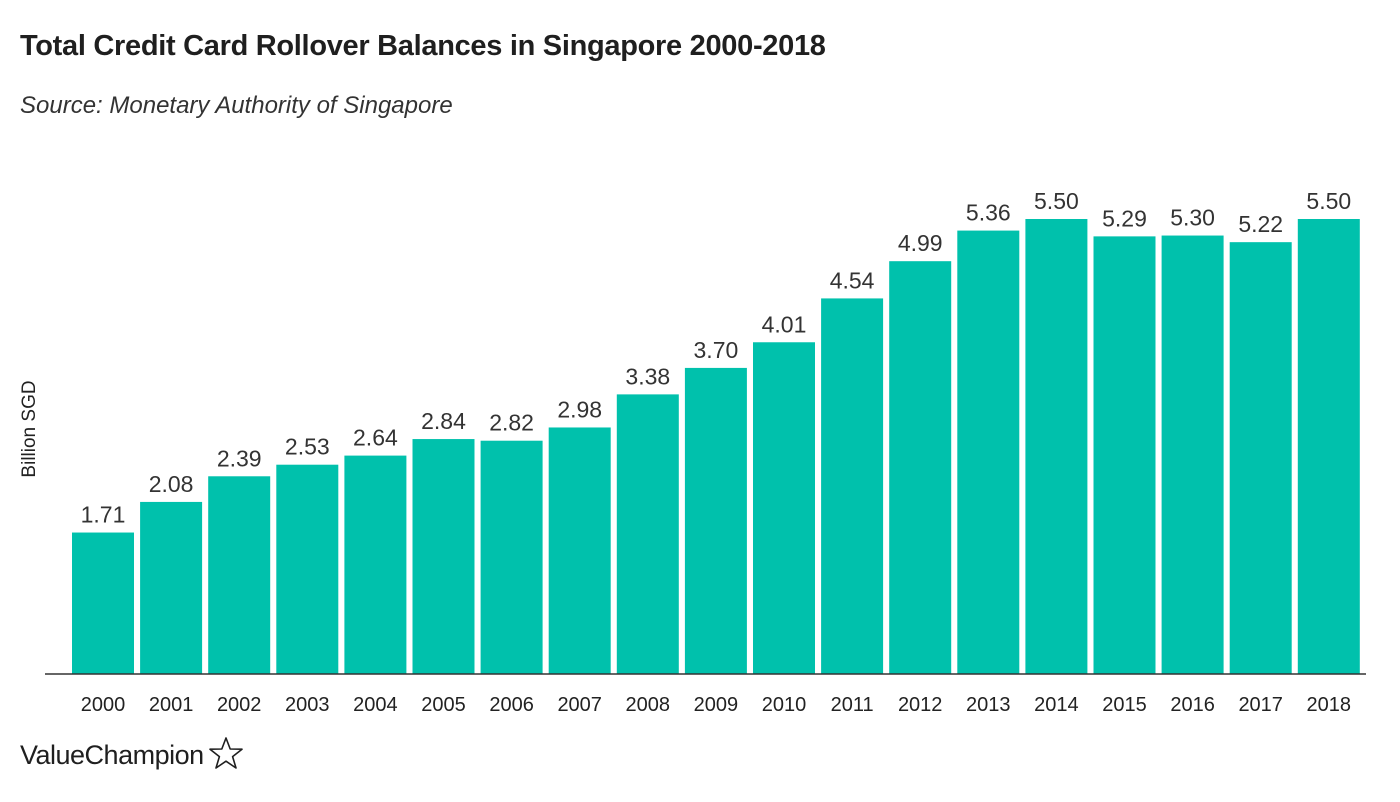 The image size is (1400, 802). Describe the element at coordinates (920, 243) in the screenshot. I see `value-label-2012: 4.99` at that location.